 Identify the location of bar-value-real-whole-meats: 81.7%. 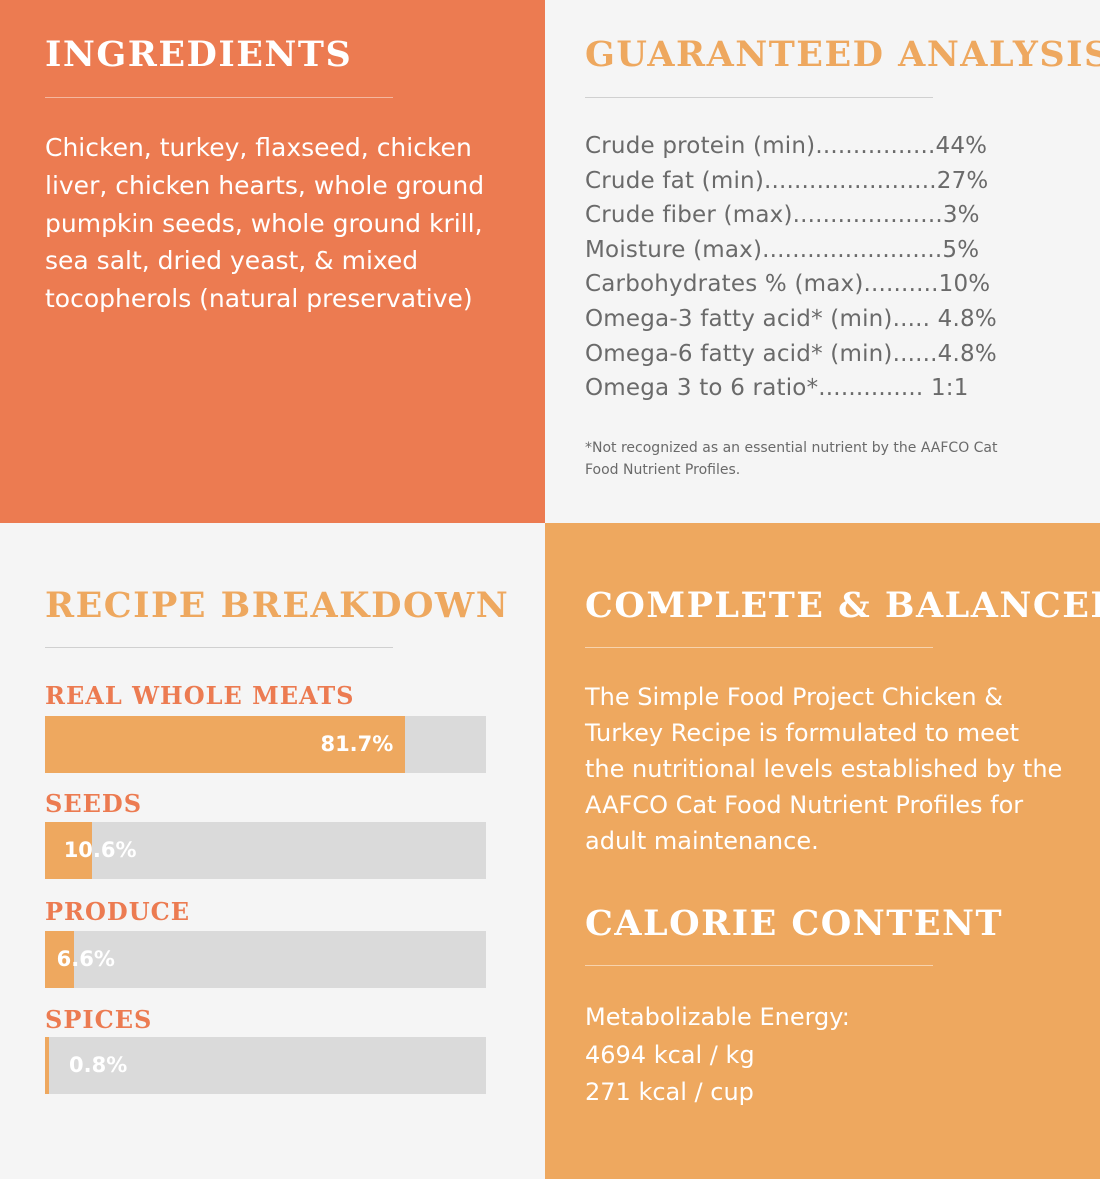
(357, 744).